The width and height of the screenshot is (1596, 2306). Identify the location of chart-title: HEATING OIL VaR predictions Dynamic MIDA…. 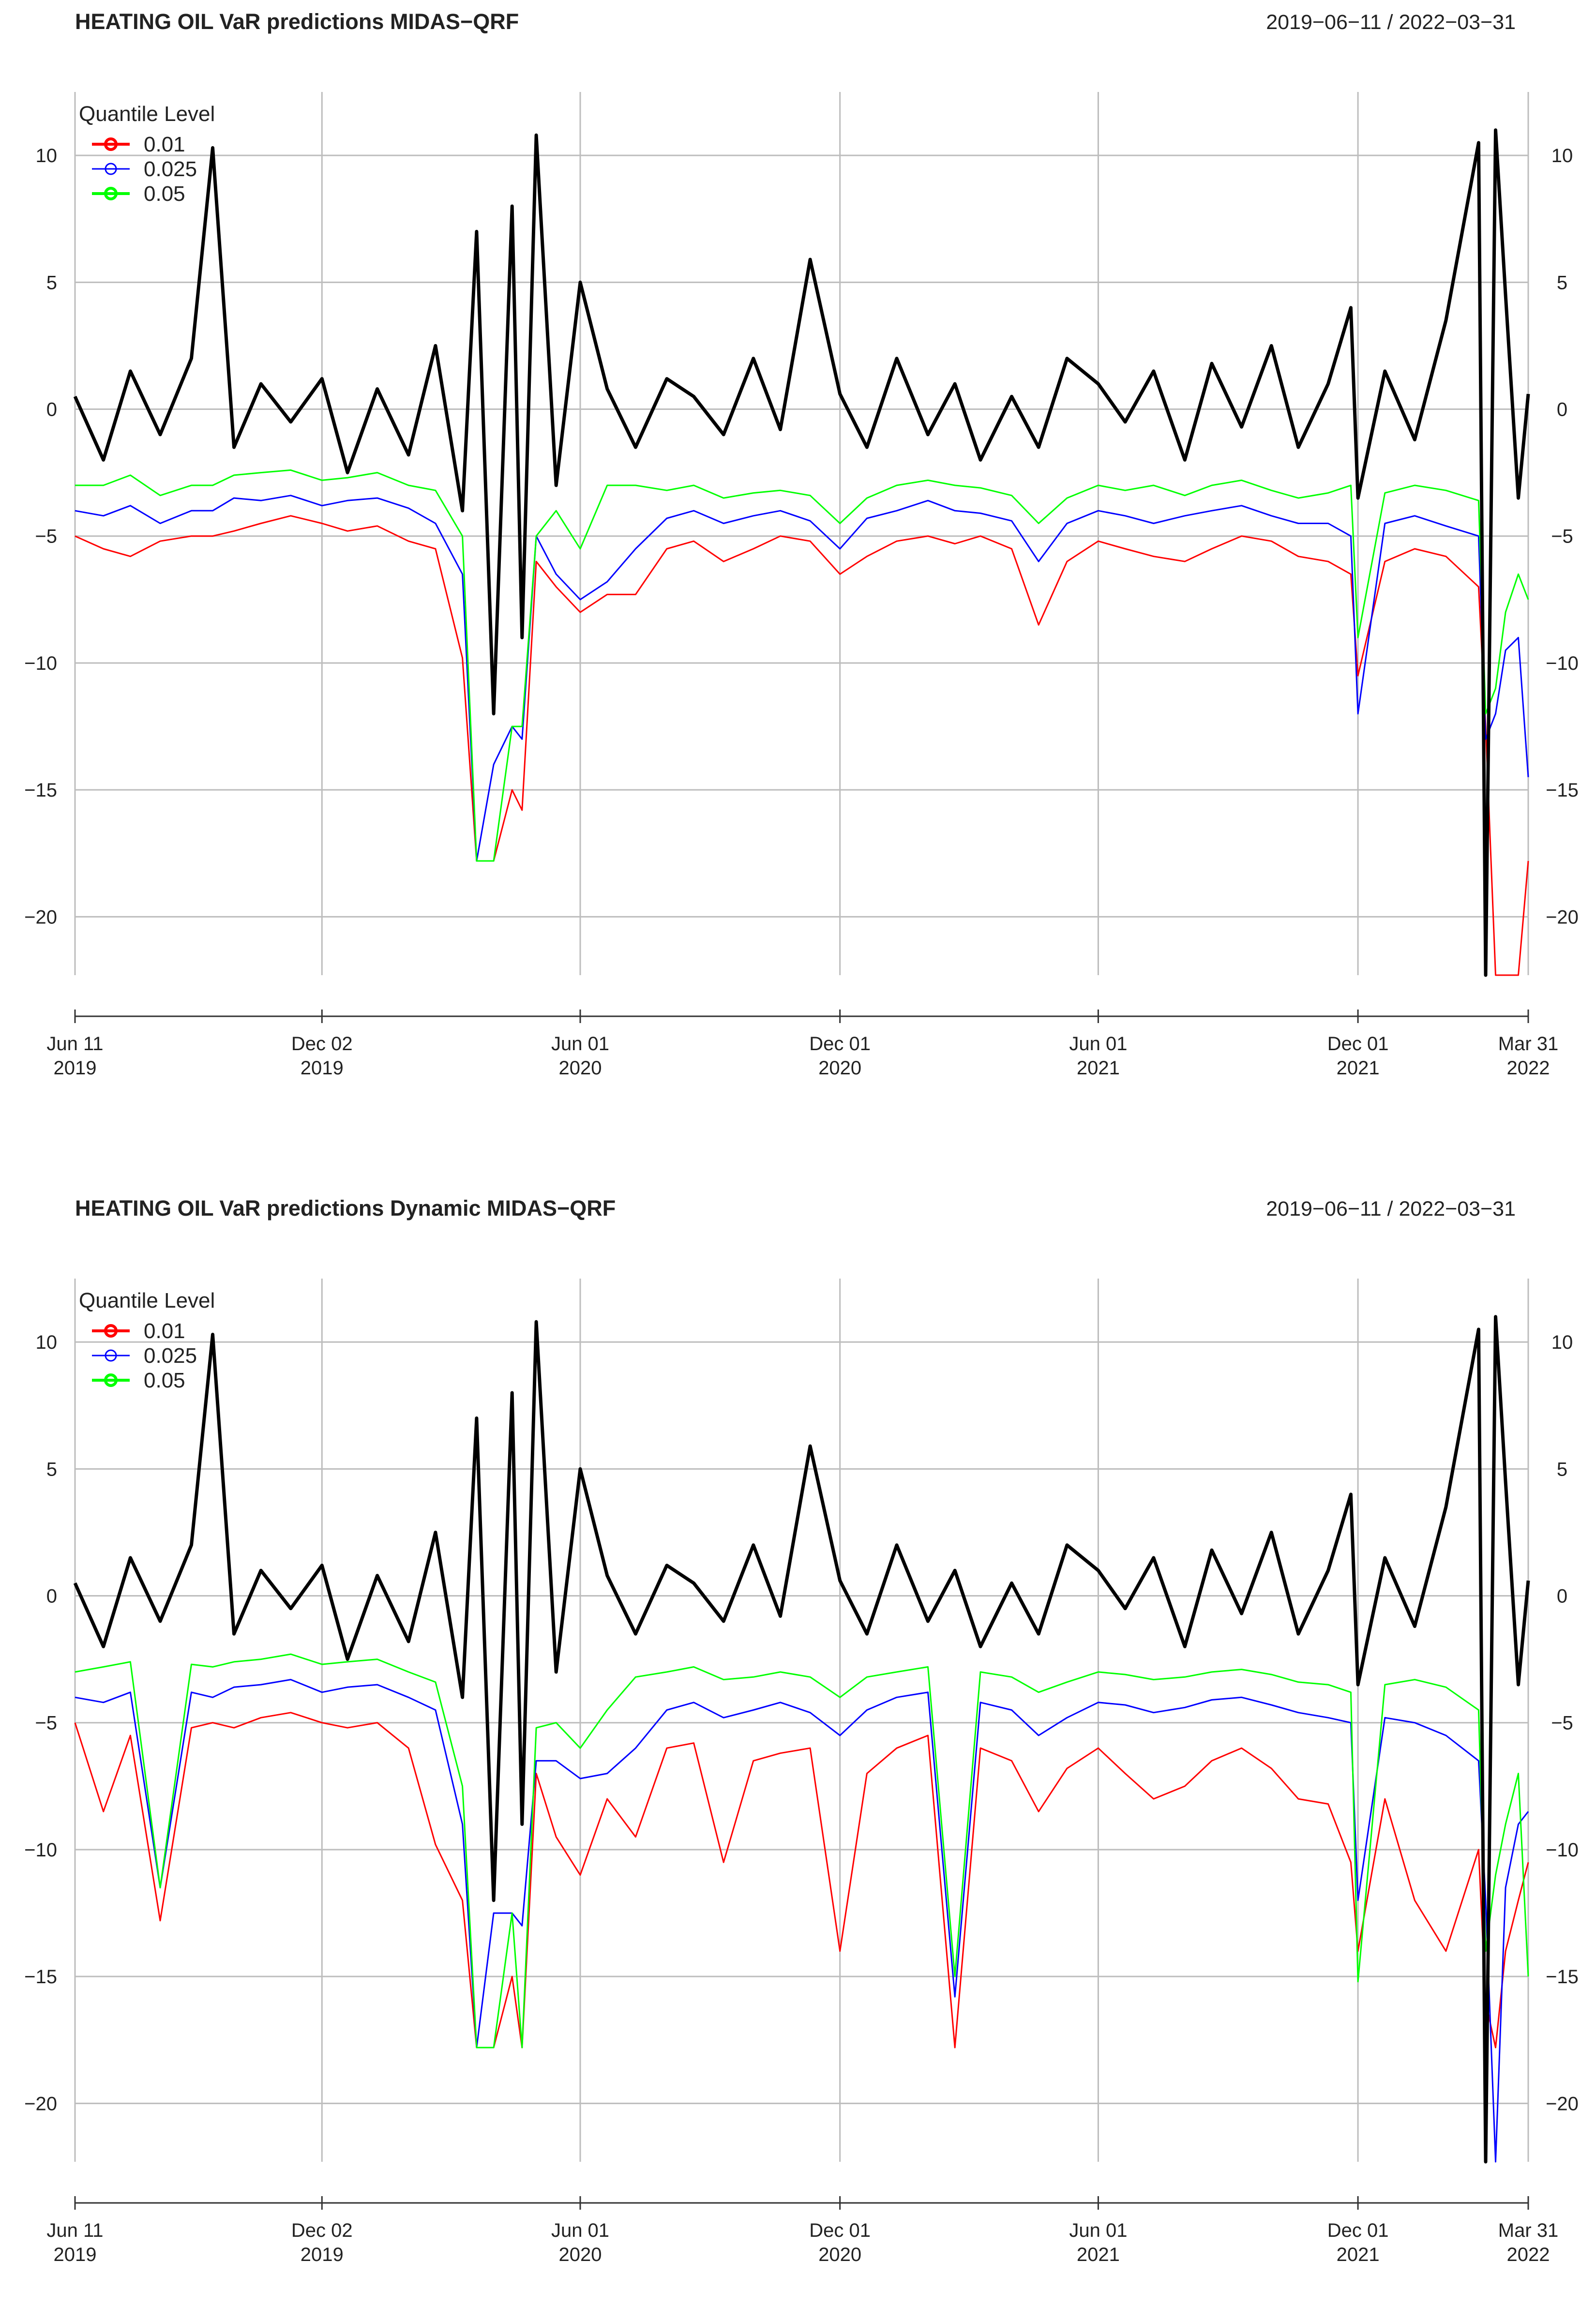
(345, 1208).